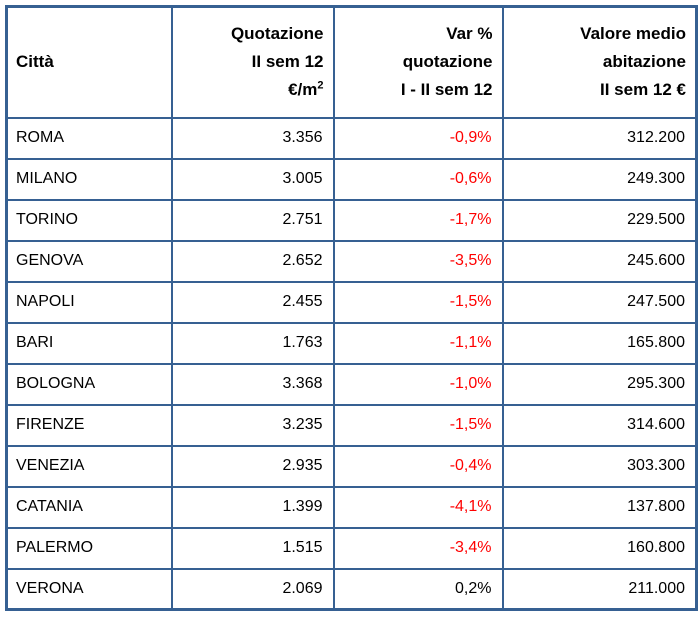 This screenshot has height=624, width=700. I want to click on table-row: MILANO 3.005 -0,6% 249.300, so click(351, 179).